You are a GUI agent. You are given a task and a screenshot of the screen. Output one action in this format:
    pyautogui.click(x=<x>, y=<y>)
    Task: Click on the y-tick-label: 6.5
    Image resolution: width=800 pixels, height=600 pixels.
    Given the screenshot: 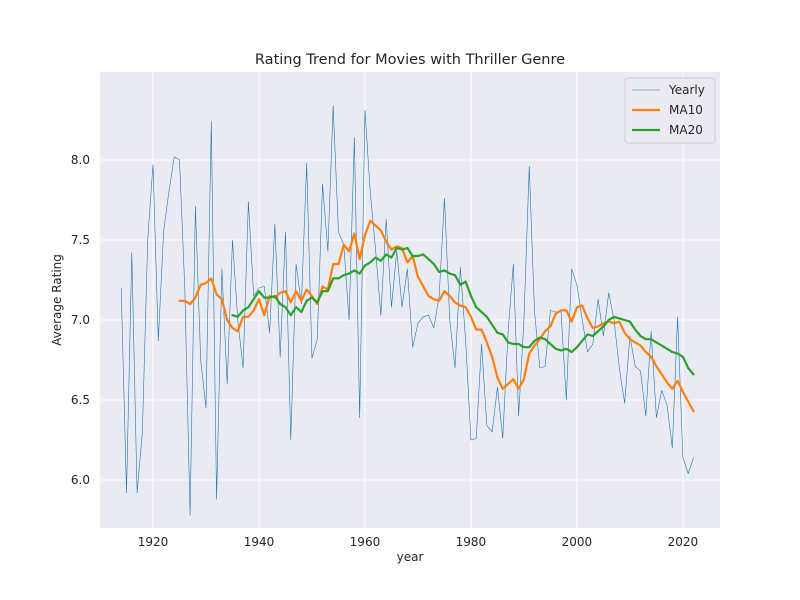 What is the action you would take?
    pyautogui.click(x=80, y=400)
    